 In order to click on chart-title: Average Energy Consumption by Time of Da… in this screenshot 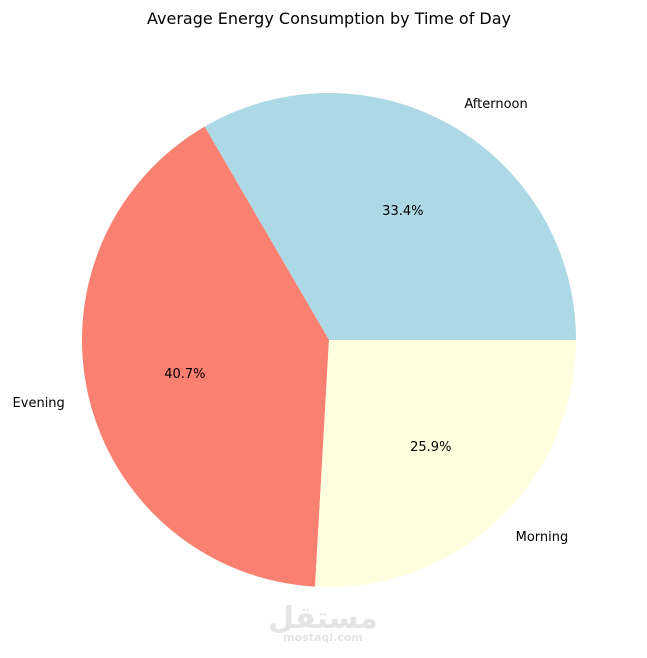, I will do `click(329, 18)`.